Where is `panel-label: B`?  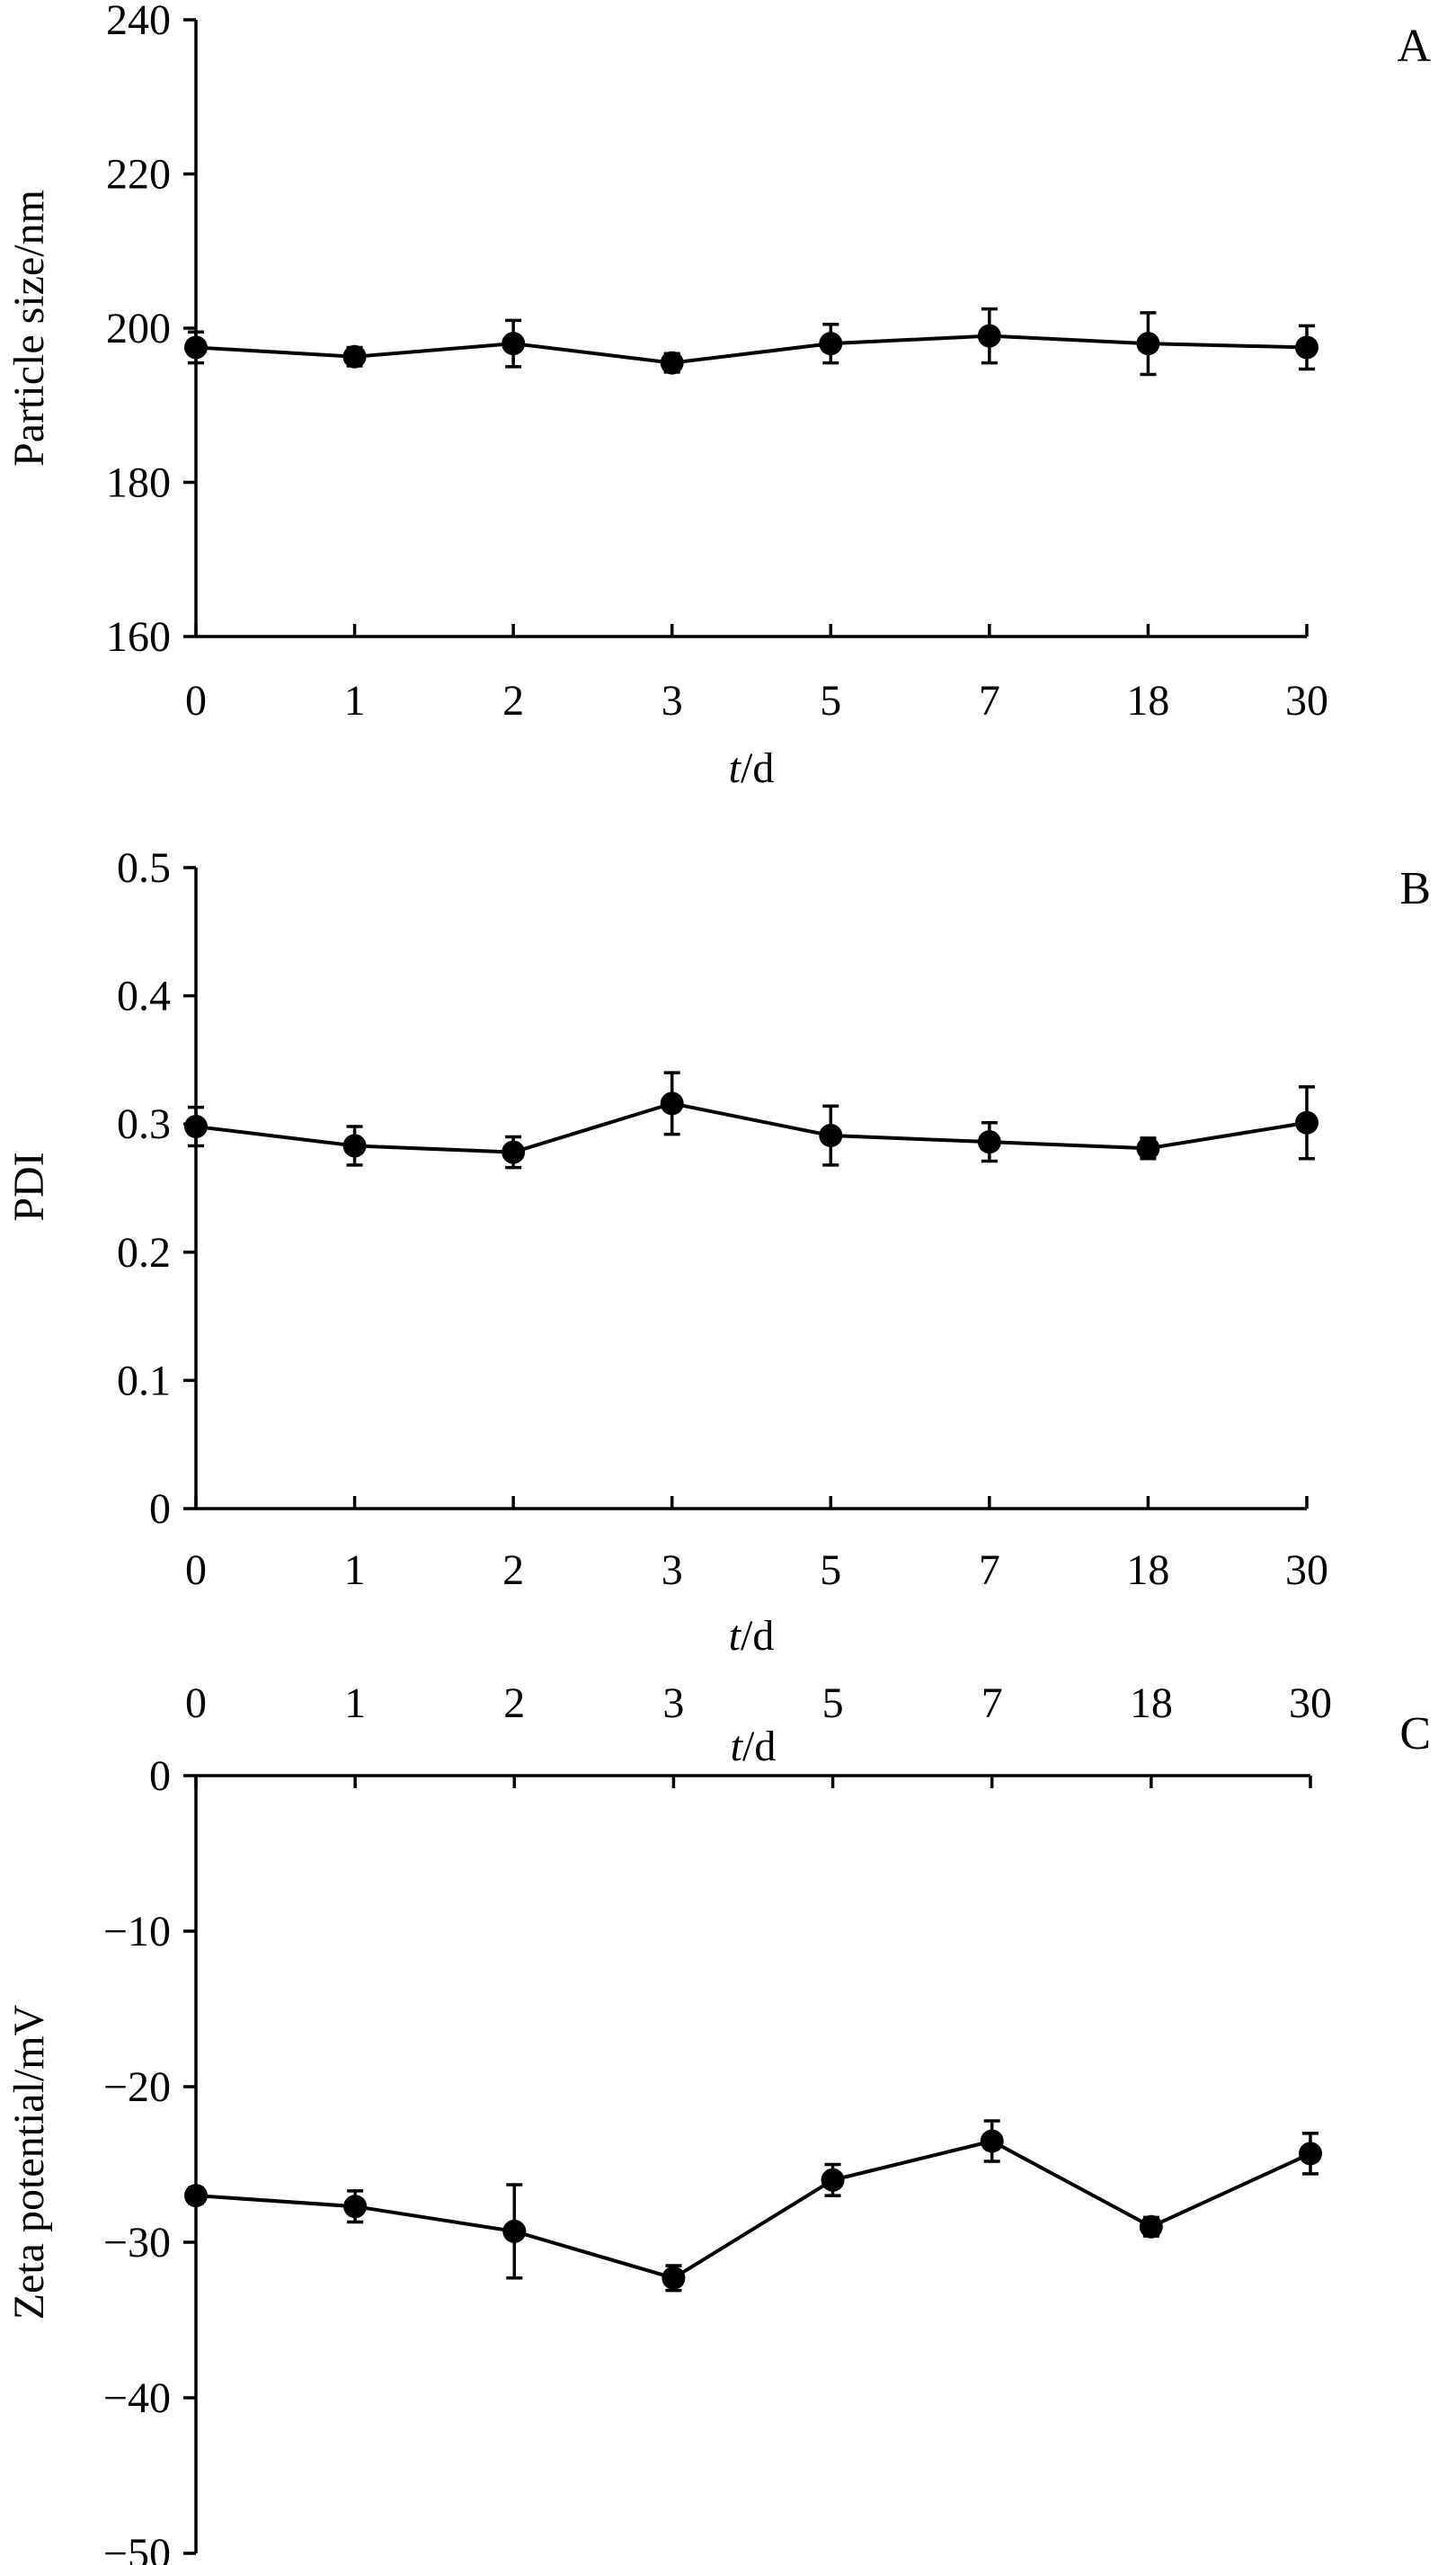
panel-label: B is located at coordinates (1415, 888).